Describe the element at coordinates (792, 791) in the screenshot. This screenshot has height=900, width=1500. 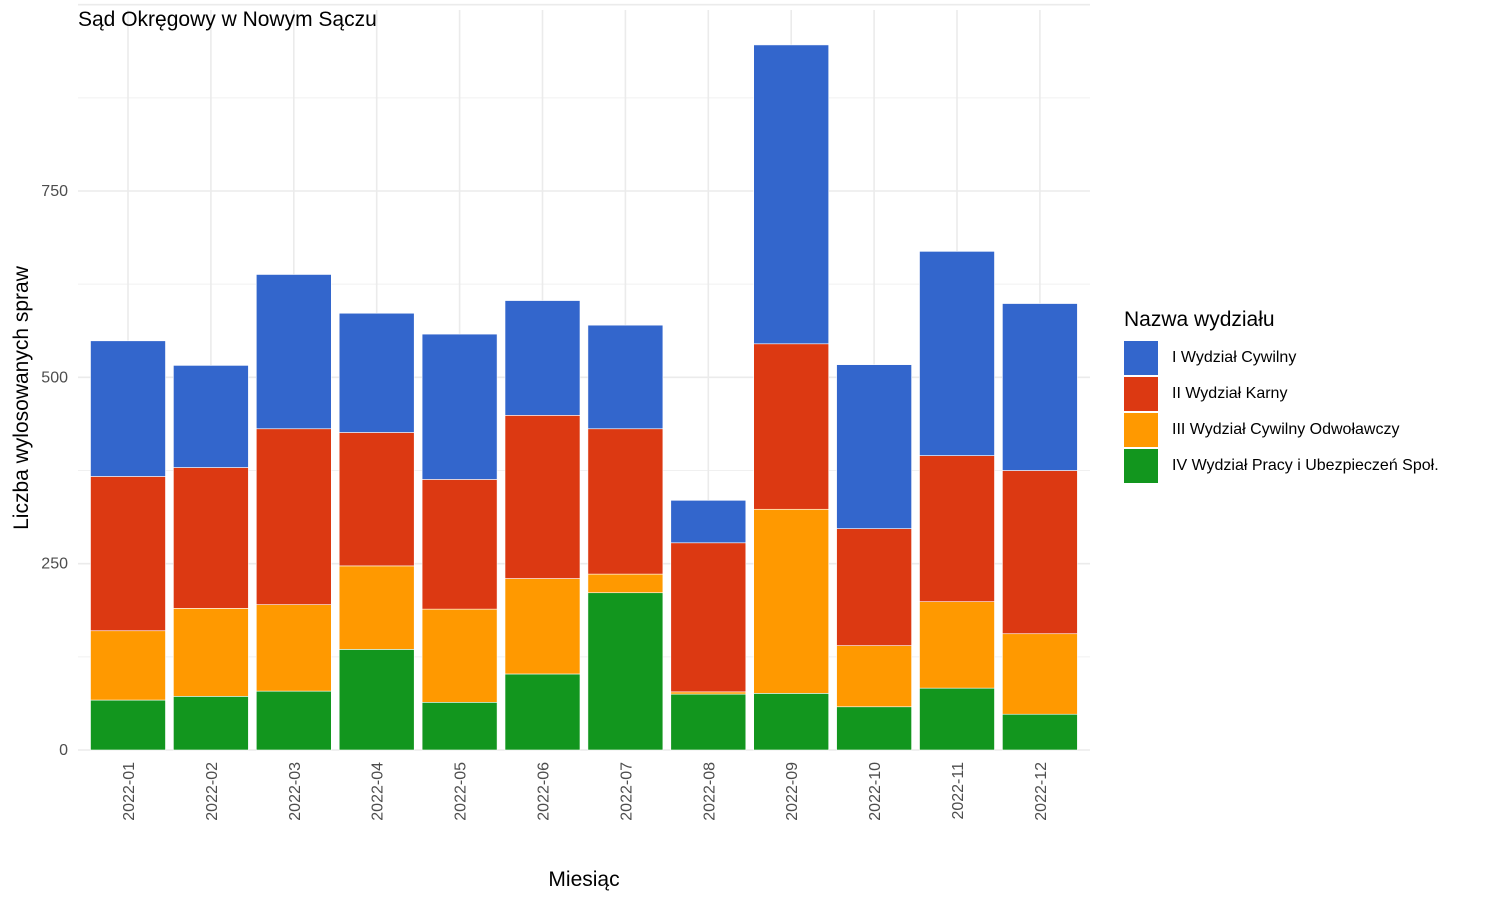
I see `x-tick-label: 2022-09` at that location.